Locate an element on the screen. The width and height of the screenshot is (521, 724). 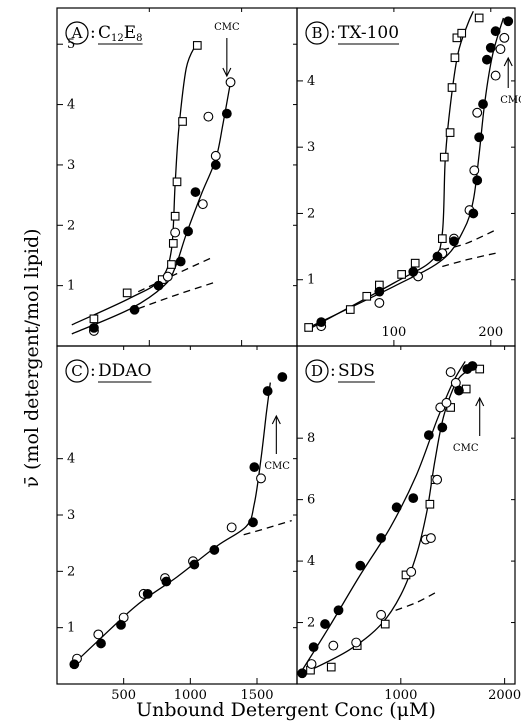
panel-title-mid: E is located at coordinates (130, 33).